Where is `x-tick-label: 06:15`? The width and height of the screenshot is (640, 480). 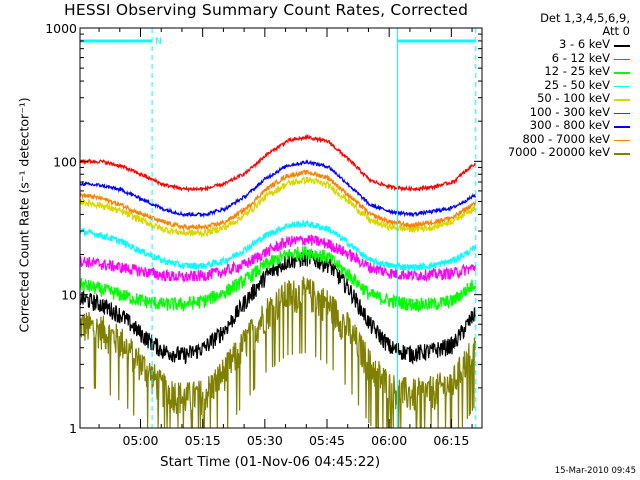
x-tick-label: 06:15 is located at coordinates (451, 440).